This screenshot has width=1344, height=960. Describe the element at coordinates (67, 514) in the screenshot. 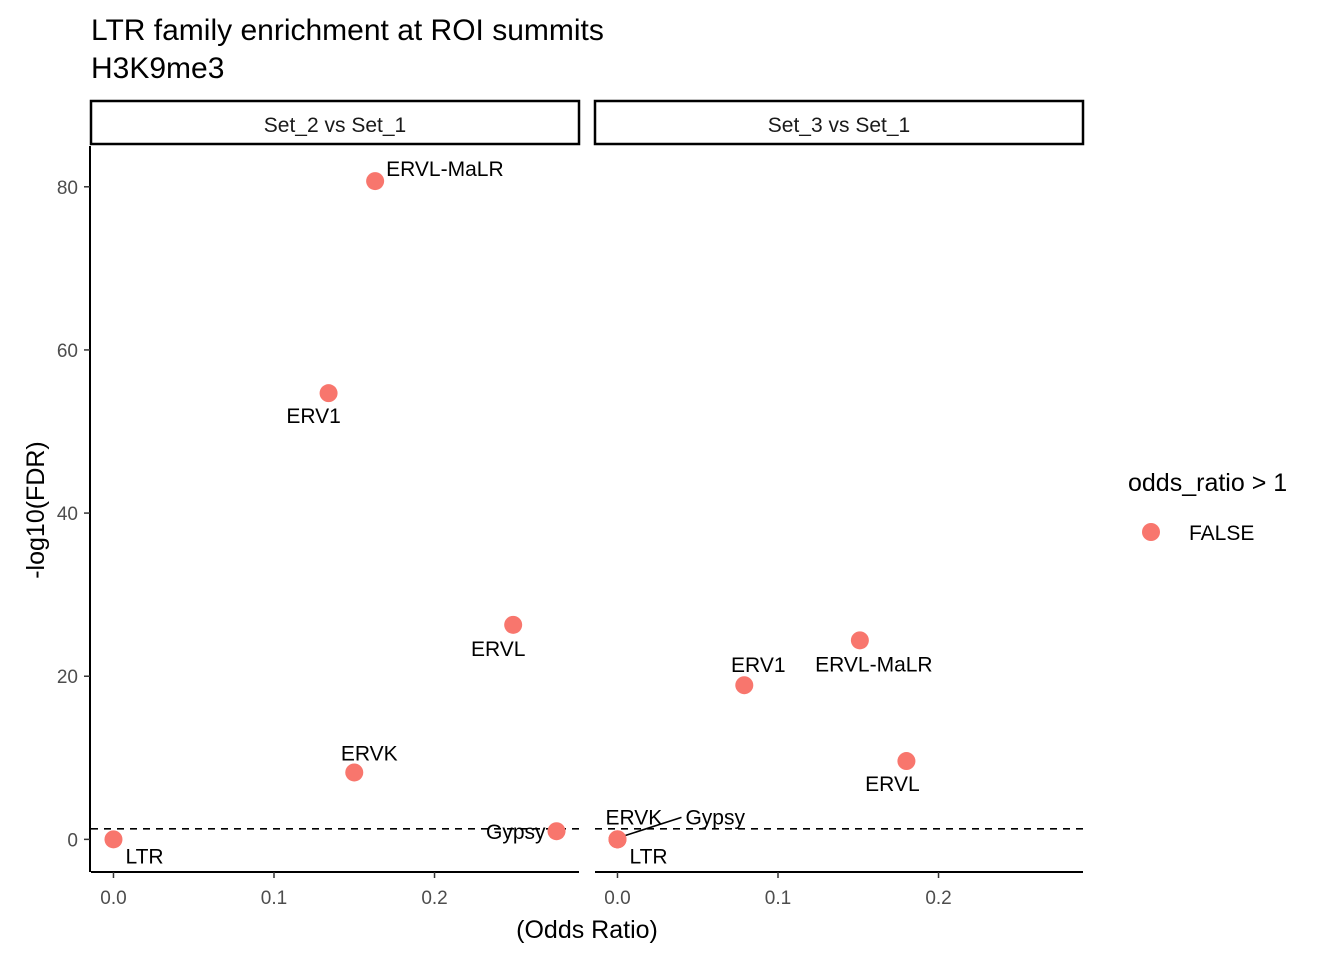

I see `y-tick-label: 40` at that location.